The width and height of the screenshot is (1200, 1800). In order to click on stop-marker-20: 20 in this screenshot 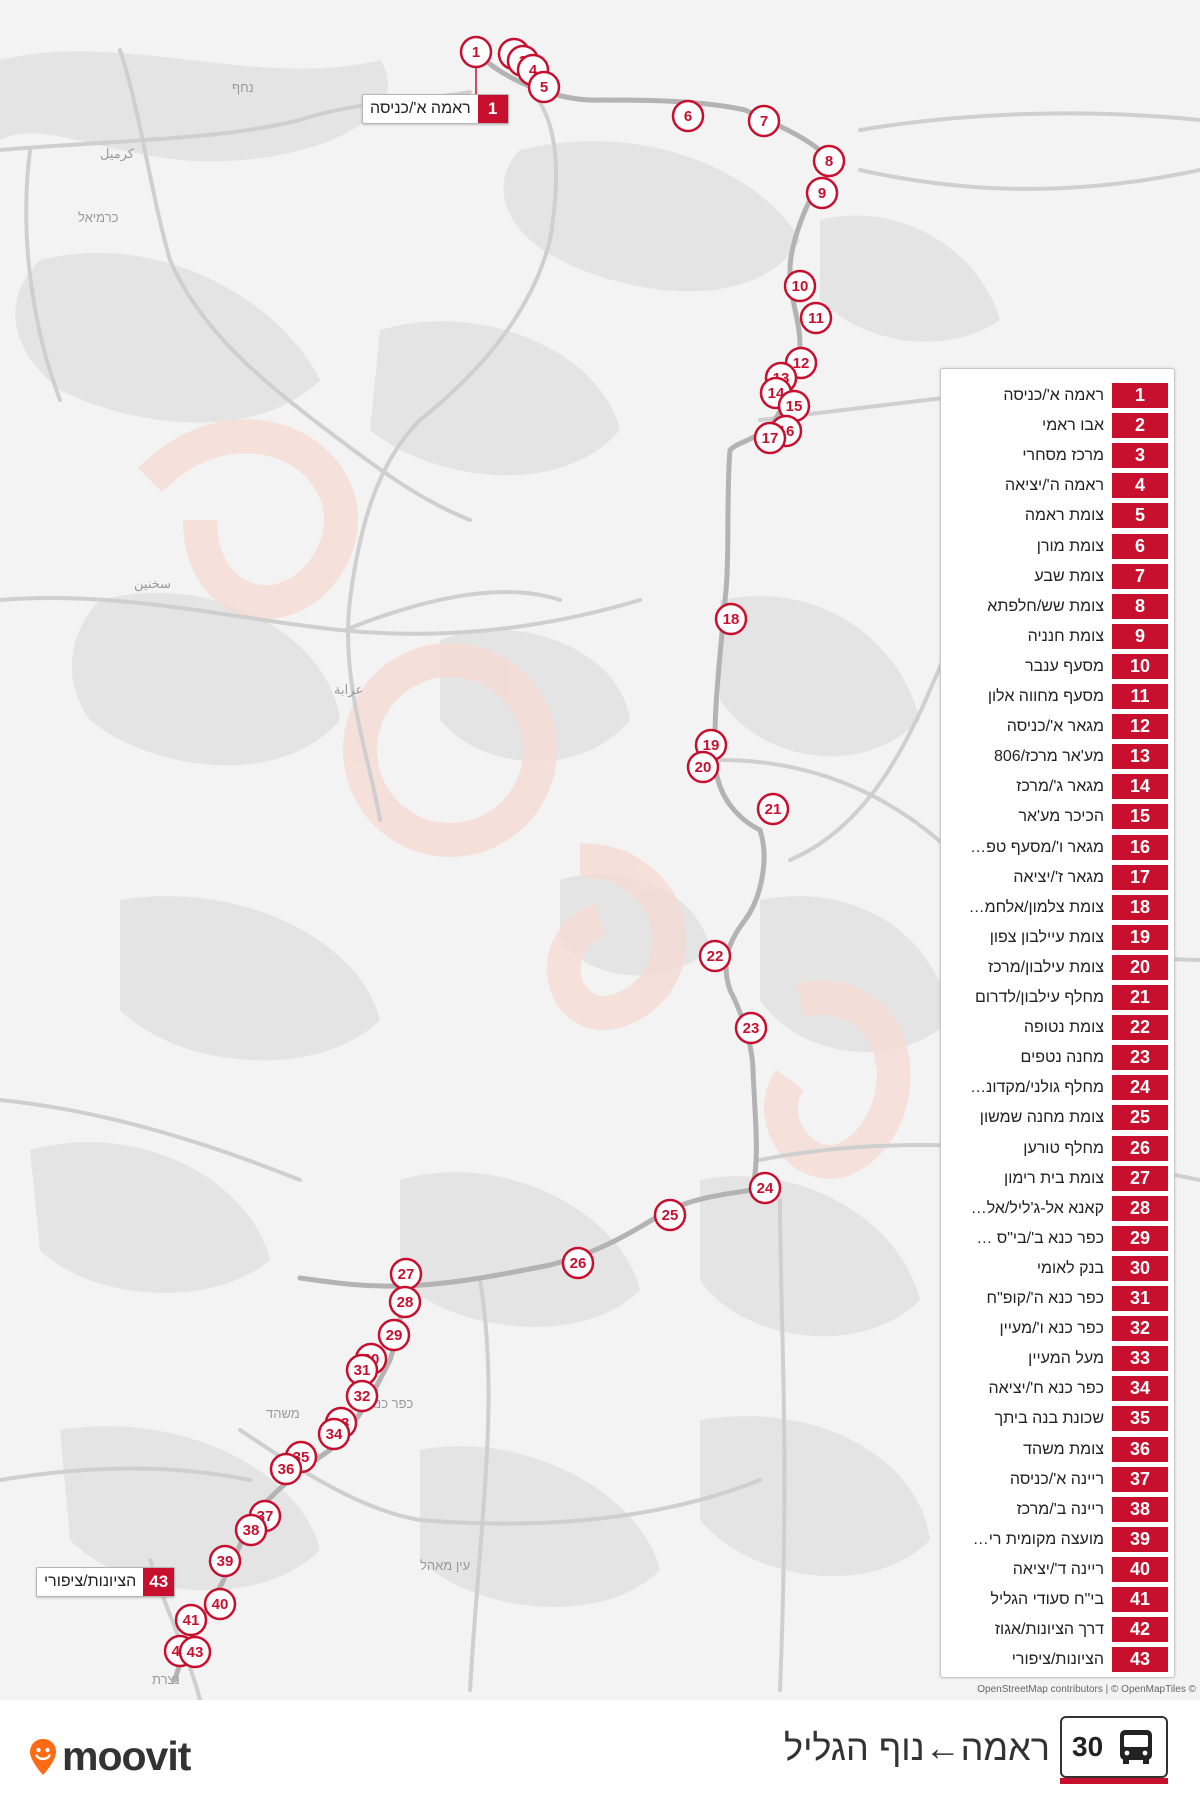, I will do `click(703, 767)`.